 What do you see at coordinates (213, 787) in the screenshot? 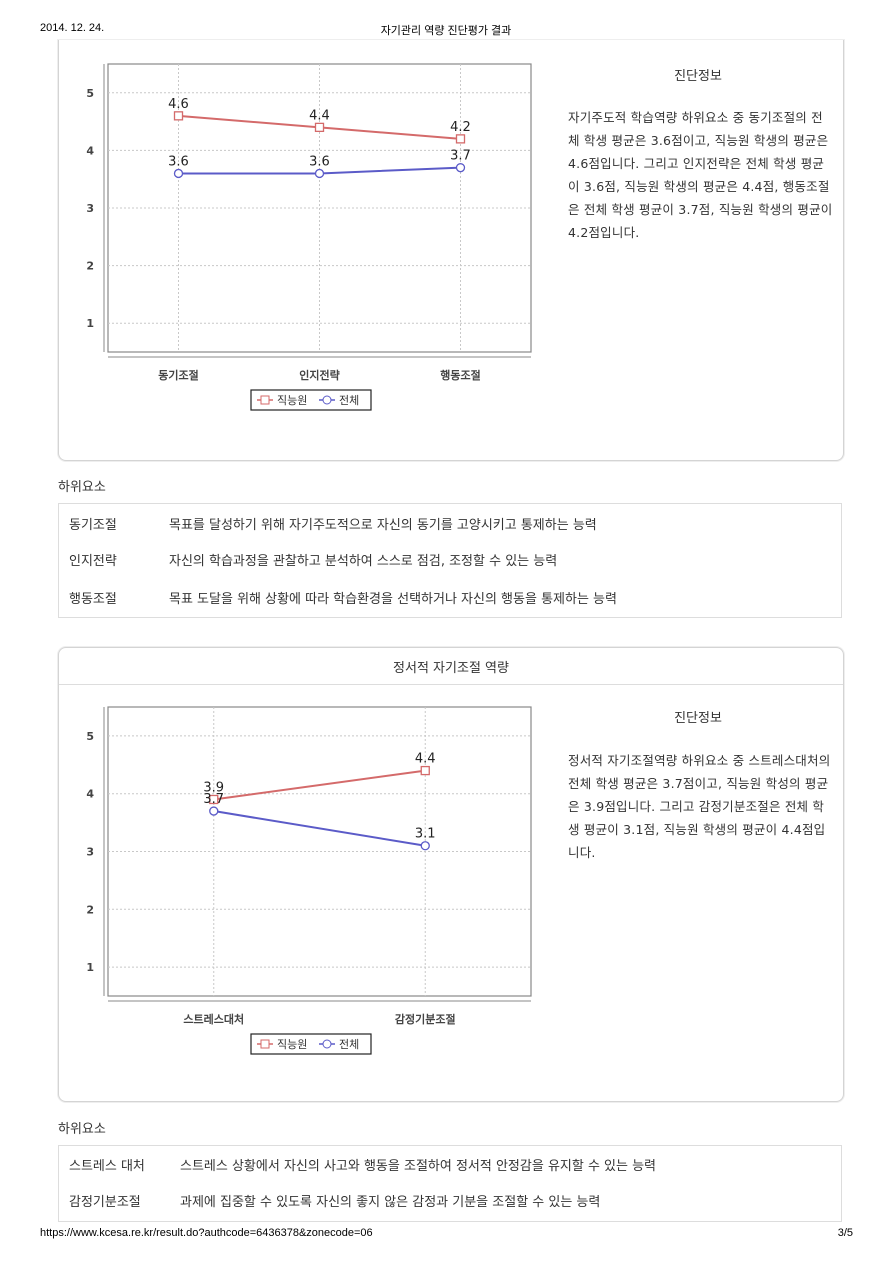
I see `data-label: 3.9` at bounding box center [213, 787].